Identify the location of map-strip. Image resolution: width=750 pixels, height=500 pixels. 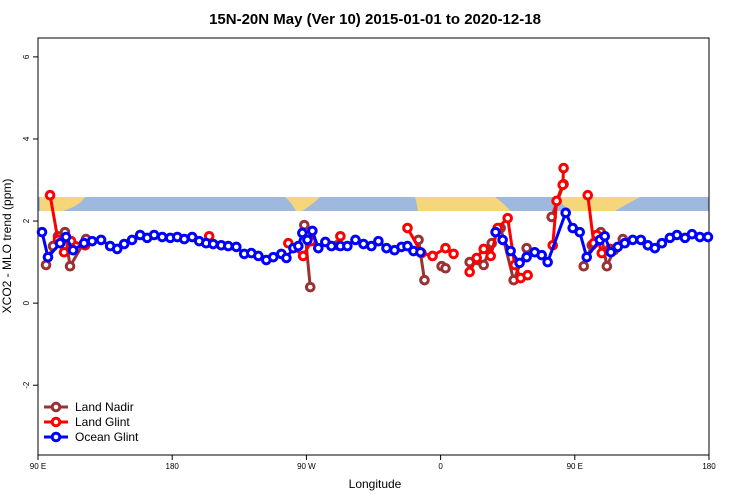
(373, 204).